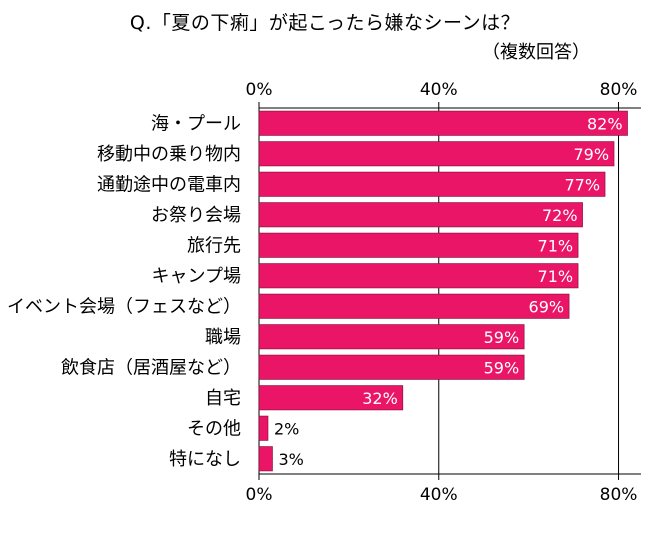  I want to click on category-label: 飲食店（居酒屋など）, so click(151, 367).